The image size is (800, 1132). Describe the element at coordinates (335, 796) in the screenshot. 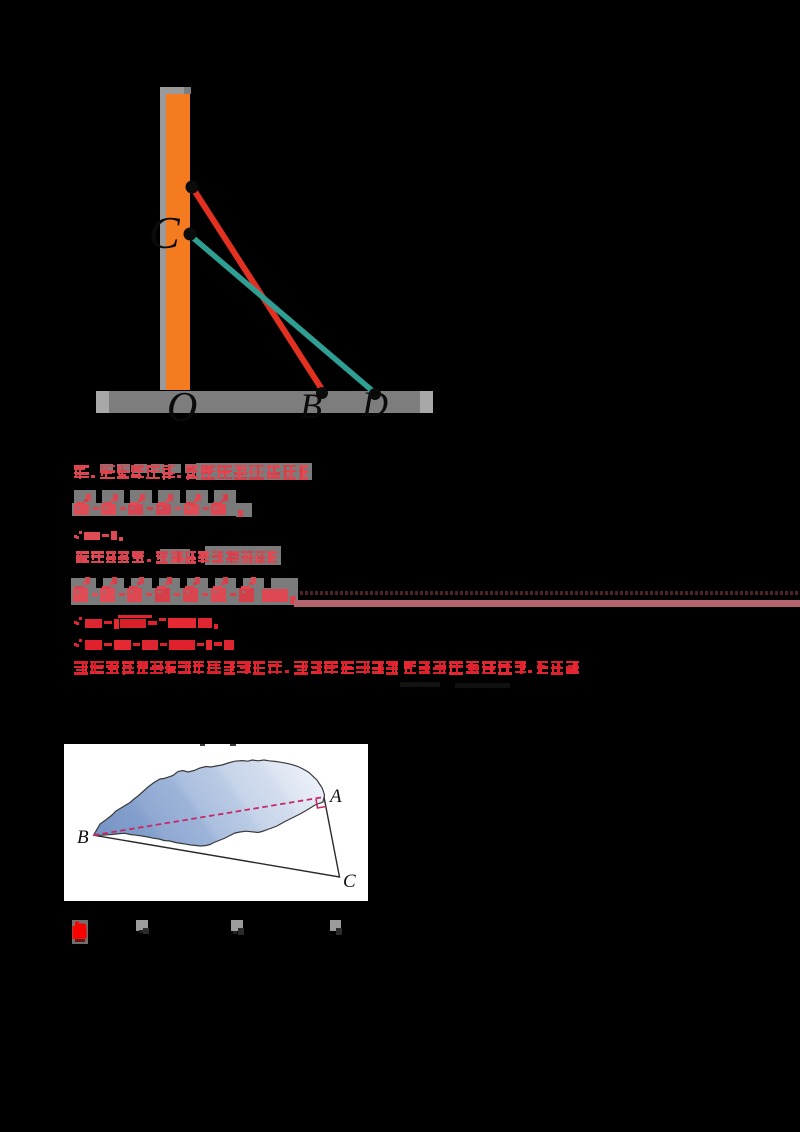

I see `svg-text: A` at that location.